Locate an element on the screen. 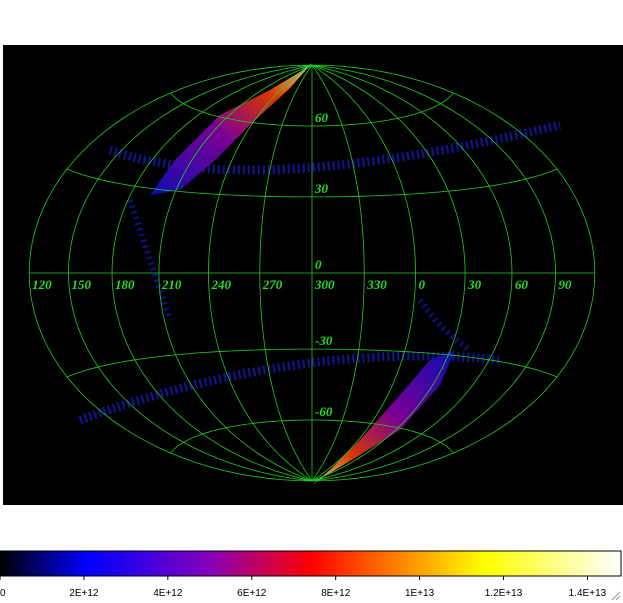 The height and width of the screenshot is (603, 623). scatter is located at coordinates (299, 276).